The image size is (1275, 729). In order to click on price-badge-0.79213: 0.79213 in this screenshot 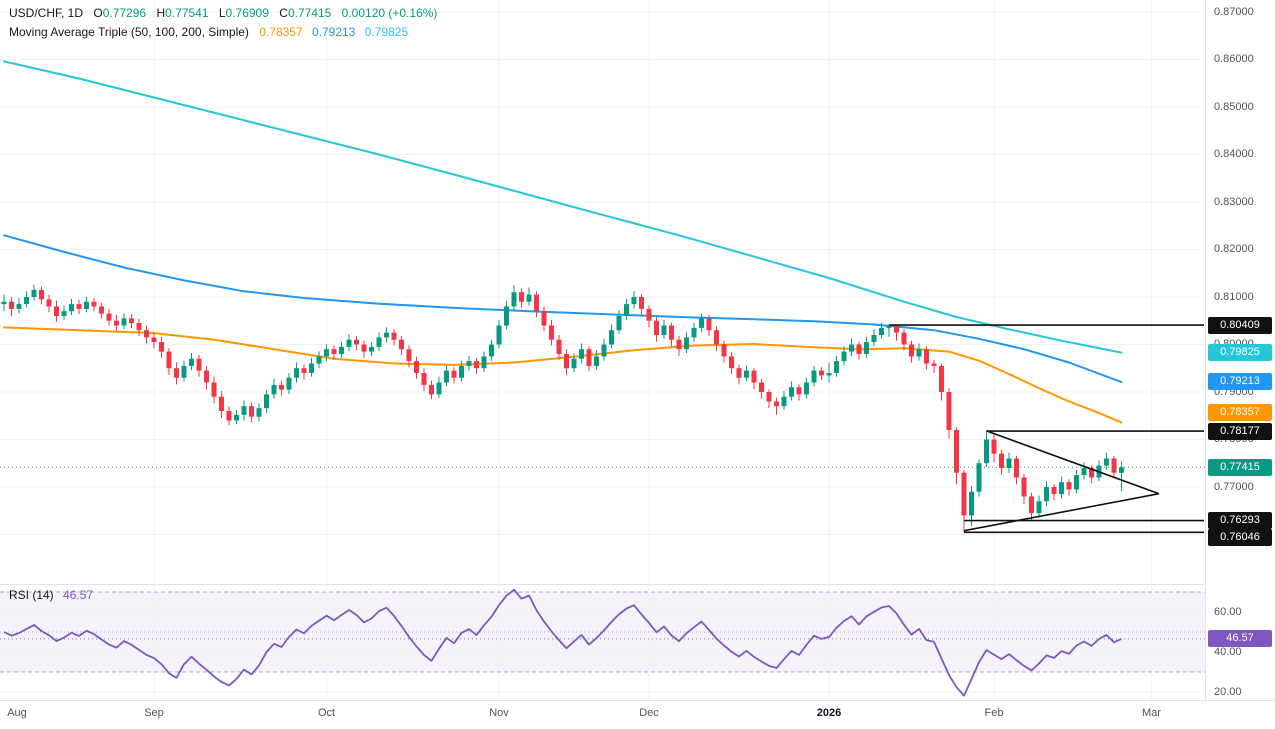, I will do `click(1240, 382)`.